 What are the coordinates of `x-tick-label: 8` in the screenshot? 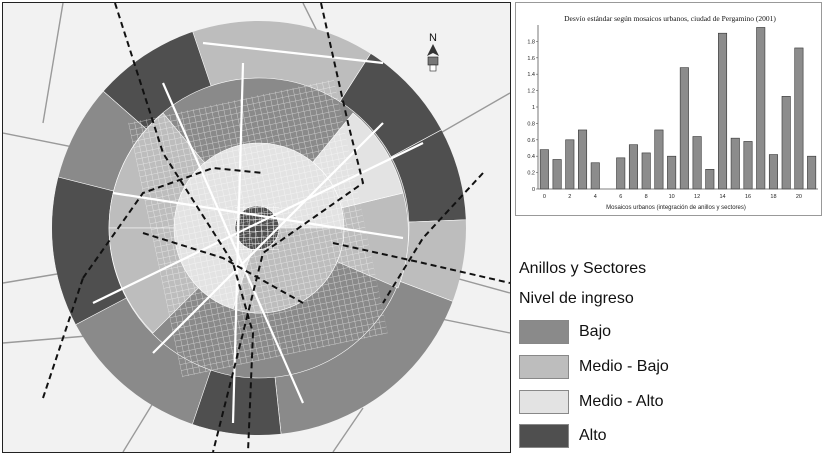 It's located at (646, 197).